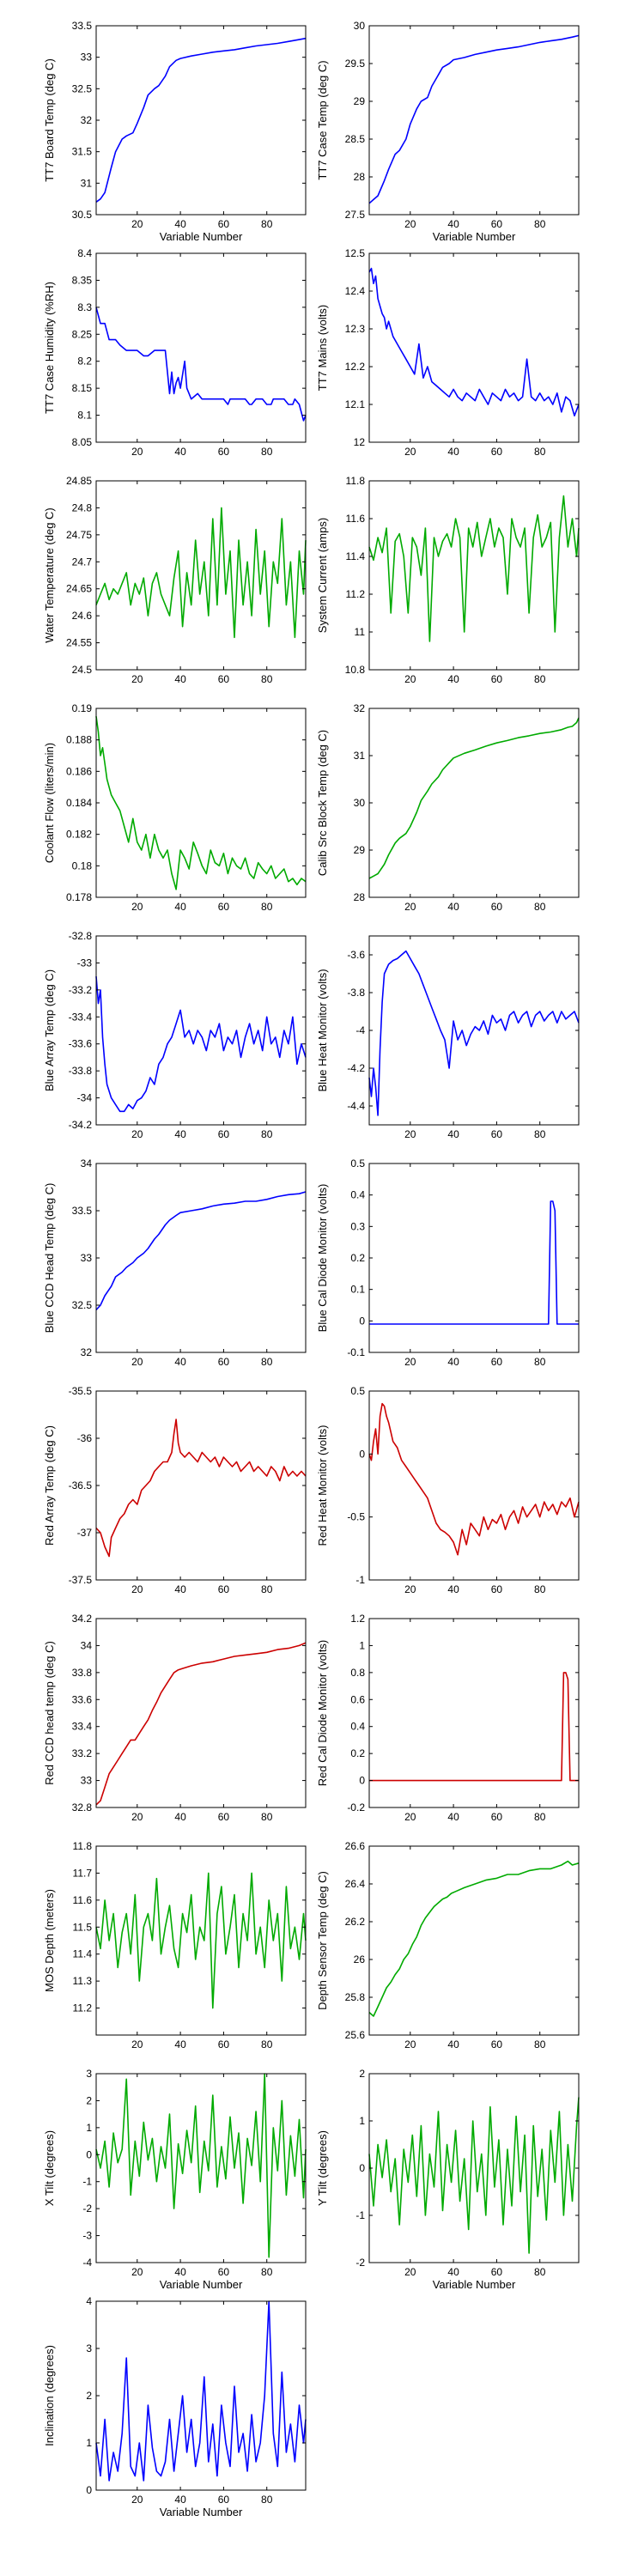 This screenshot has height=2576, width=644. What do you see at coordinates (357, 1226) in the screenshot?
I see `y-tick-label: 0.3` at bounding box center [357, 1226].